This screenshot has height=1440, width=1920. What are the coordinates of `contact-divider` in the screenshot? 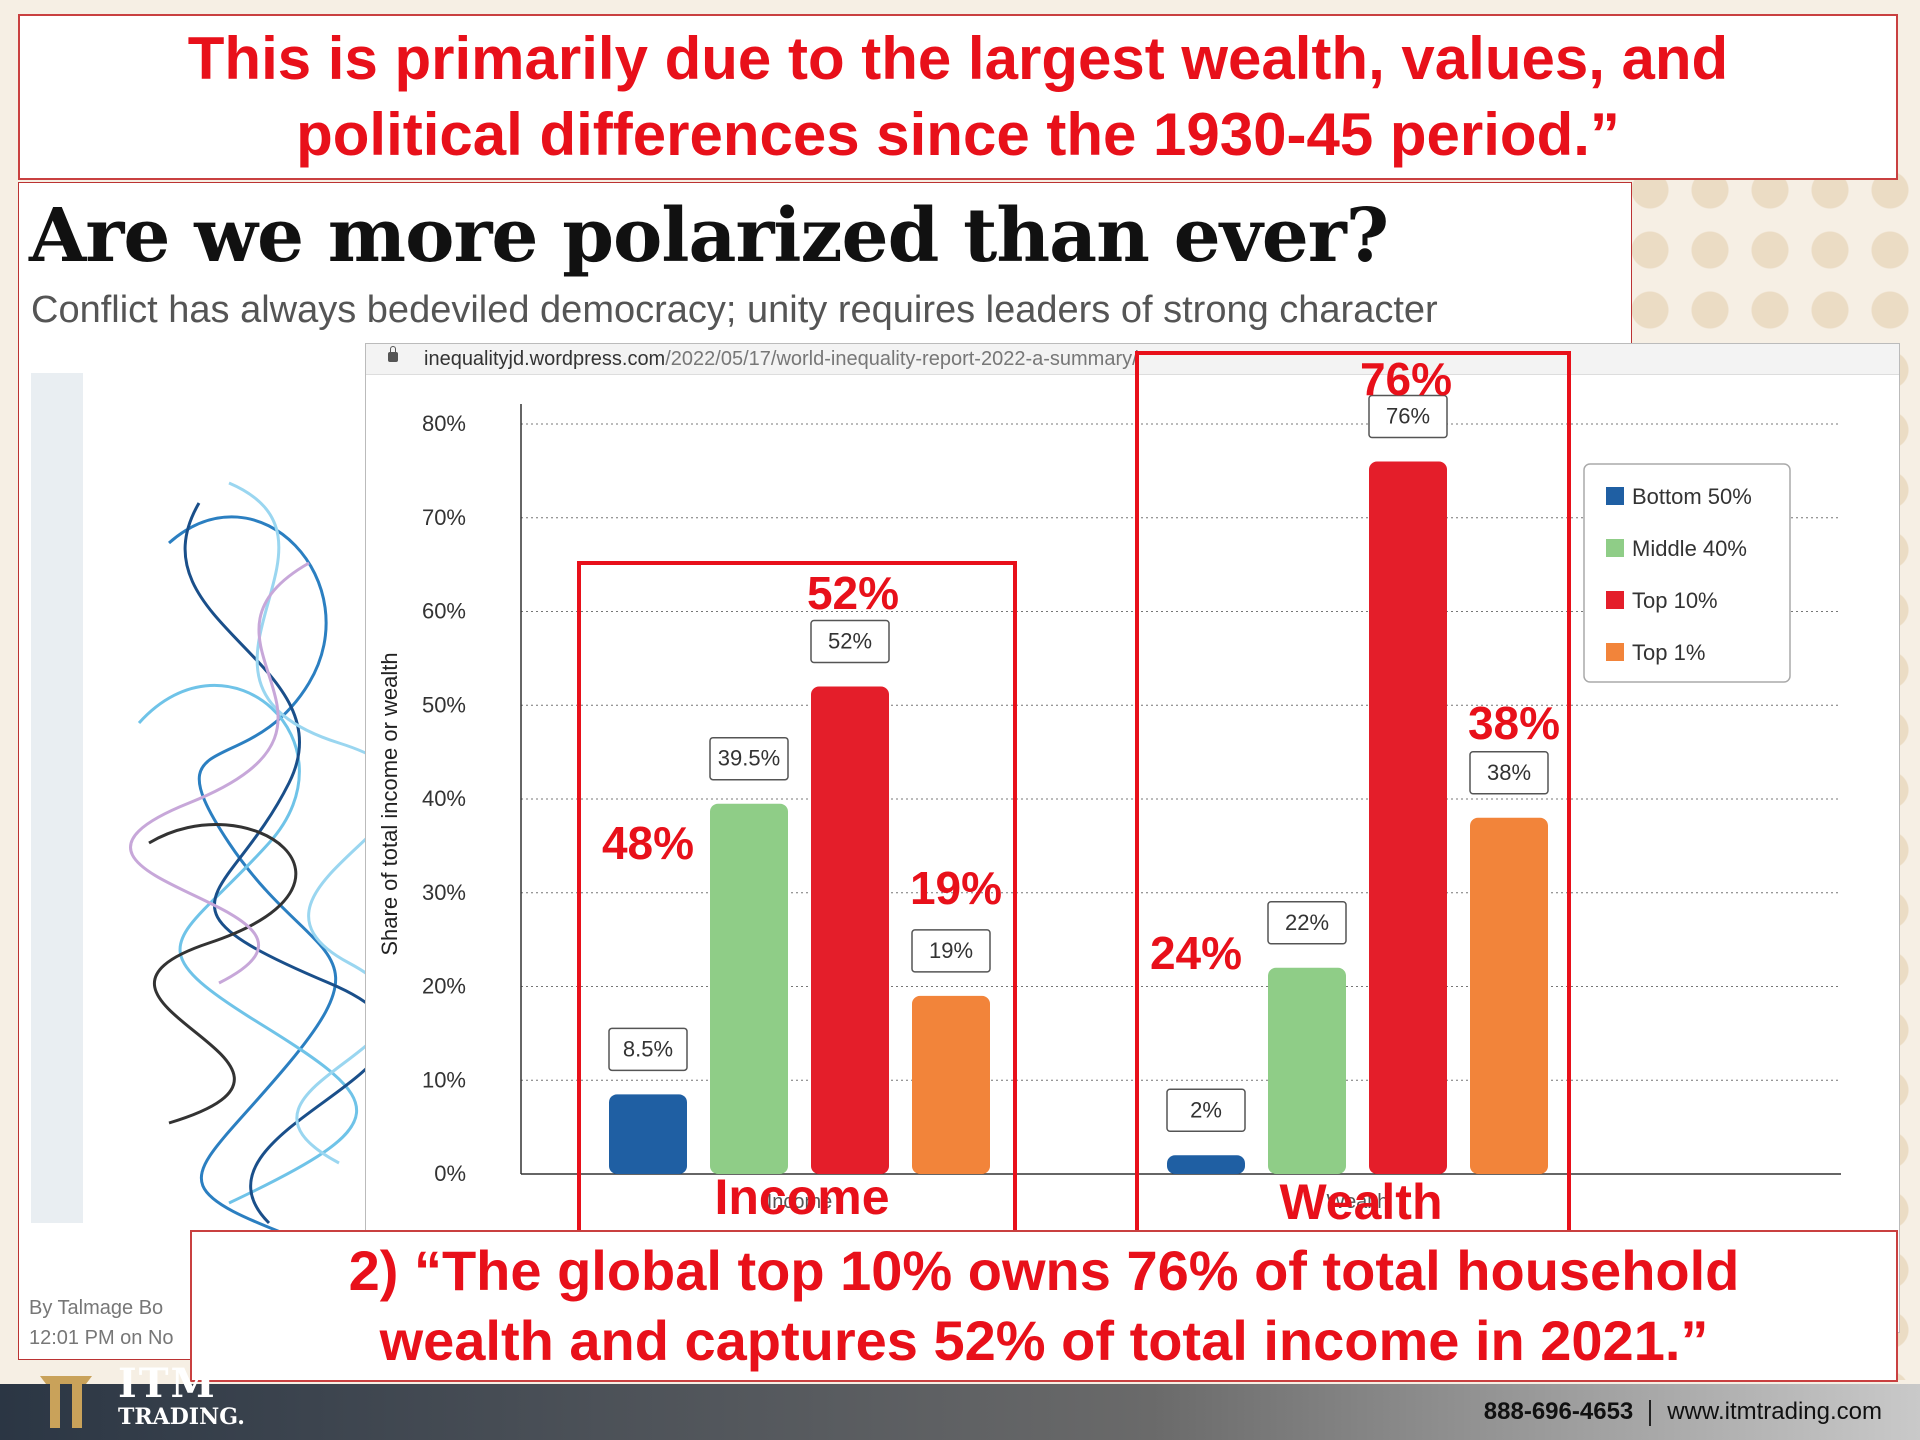 It's located at (1650, 1412).